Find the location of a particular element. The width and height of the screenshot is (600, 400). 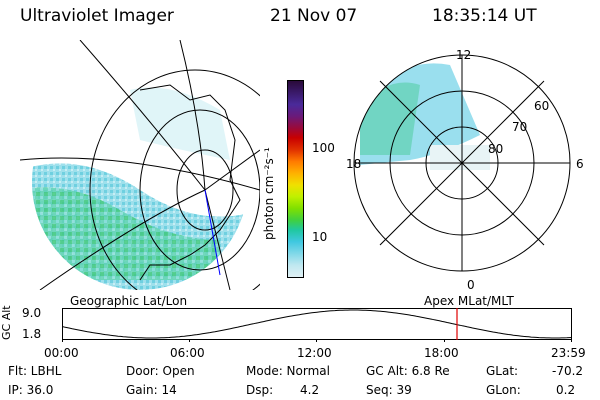

geographic-label: Geographic Lat/Lon is located at coordinates (129, 301).